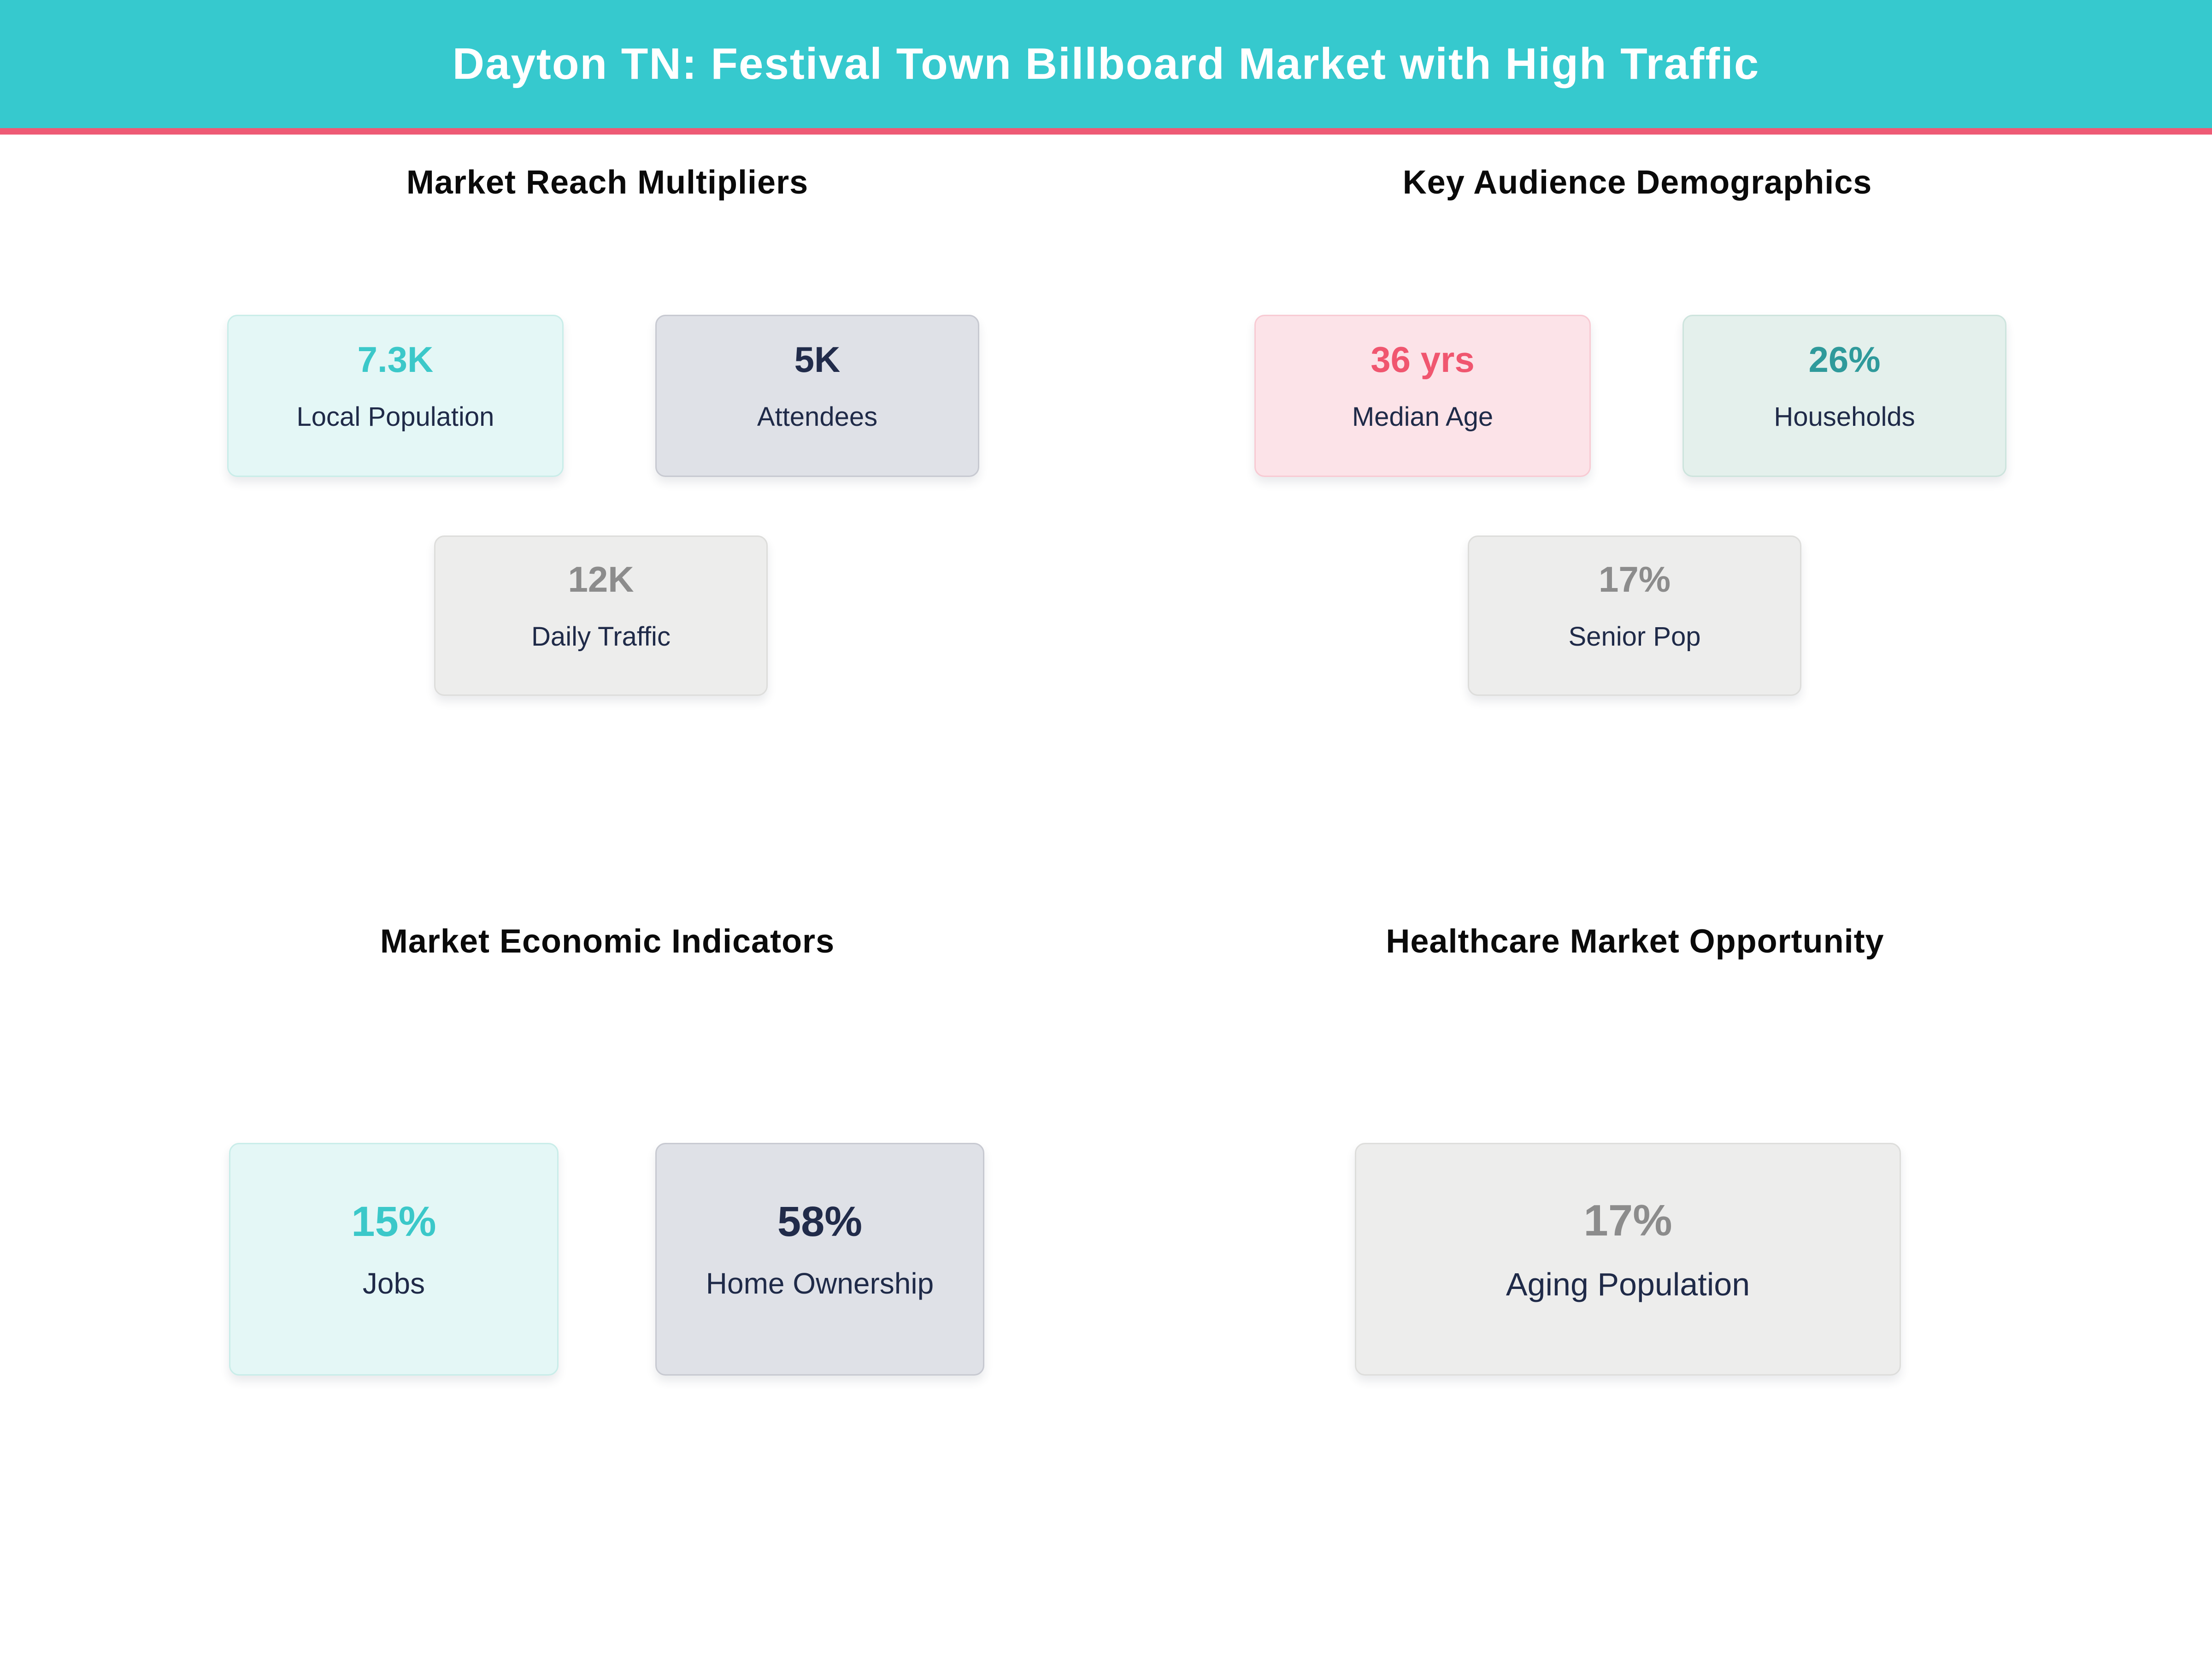 The image size is (2212, 1659). Describe the element at coordinates (1634, 637) in the screenshot. I see `stat-label: Senior Pop` at that location.